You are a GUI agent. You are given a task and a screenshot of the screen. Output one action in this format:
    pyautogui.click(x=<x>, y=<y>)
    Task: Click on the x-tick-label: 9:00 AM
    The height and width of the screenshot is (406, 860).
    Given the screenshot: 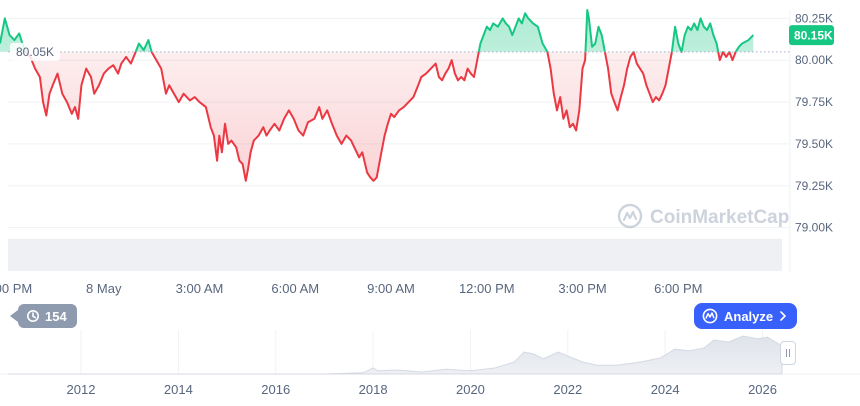 What is the action you would take?
    pyautogui.click(x=391, y=288)
    